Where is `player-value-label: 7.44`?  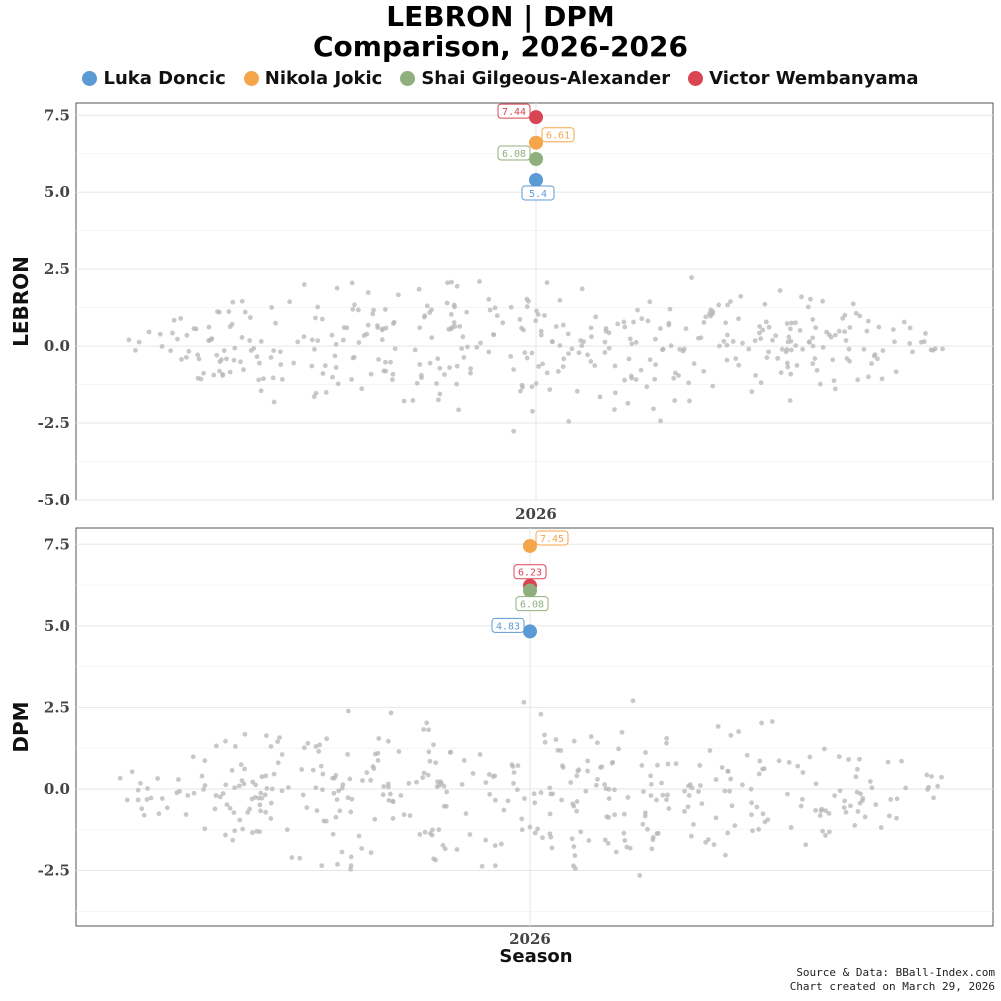 player-value-label: 7.44 is located at coordinates (514, 112).